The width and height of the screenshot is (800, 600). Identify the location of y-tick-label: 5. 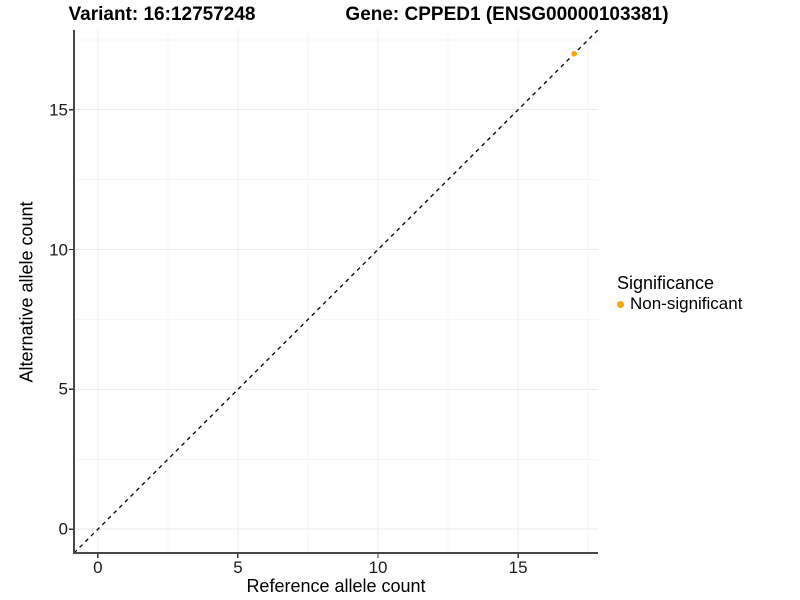
(63, 389).